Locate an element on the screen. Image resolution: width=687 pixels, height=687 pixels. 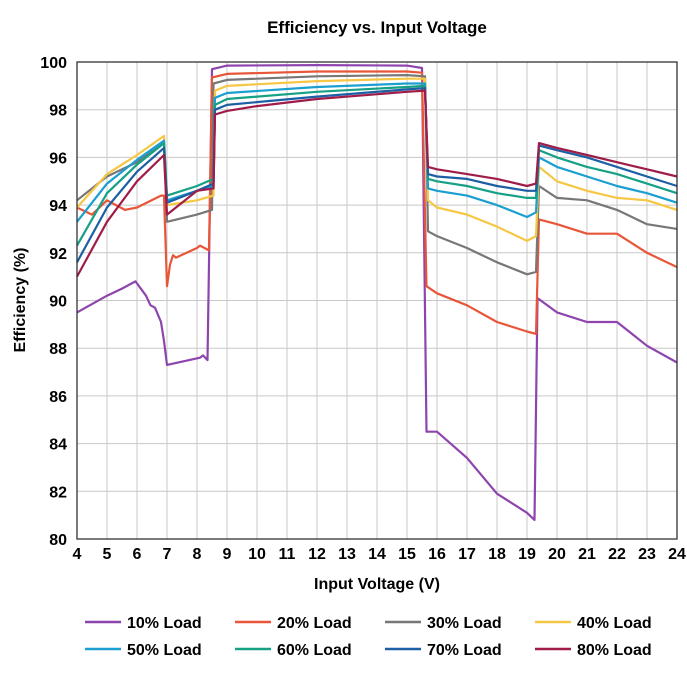
legend-label: 40% Load is located at coordinates (614, 623).